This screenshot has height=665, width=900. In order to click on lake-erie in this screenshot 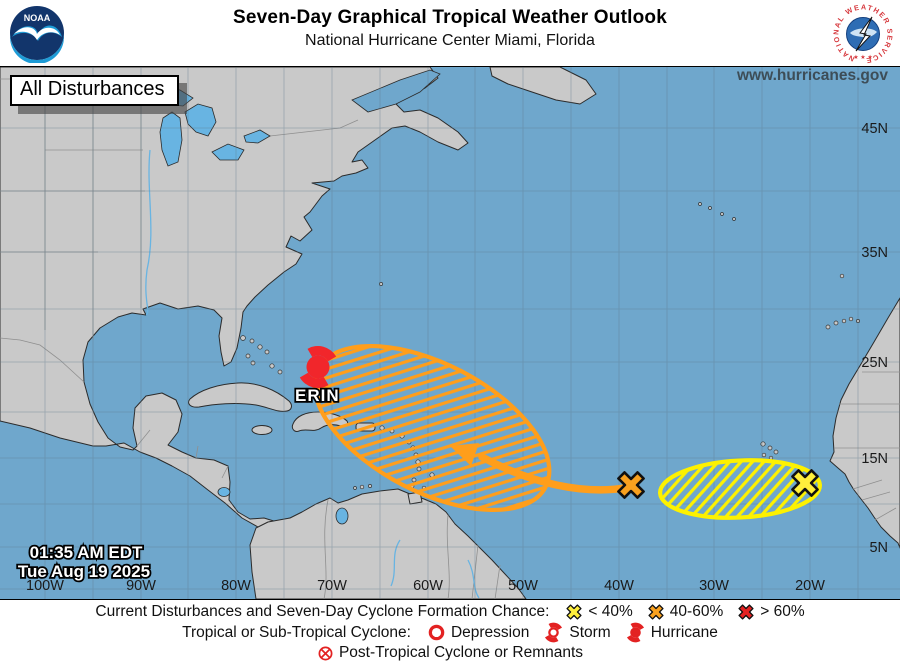, I will do `click(228, 152)`.